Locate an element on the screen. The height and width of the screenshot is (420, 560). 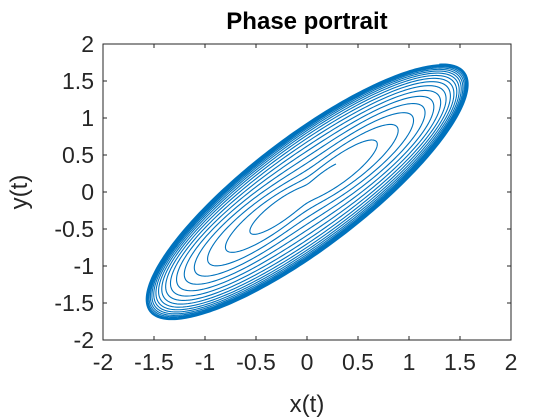
x-tick-label: -1.5 is located at coordinates (154, 362).